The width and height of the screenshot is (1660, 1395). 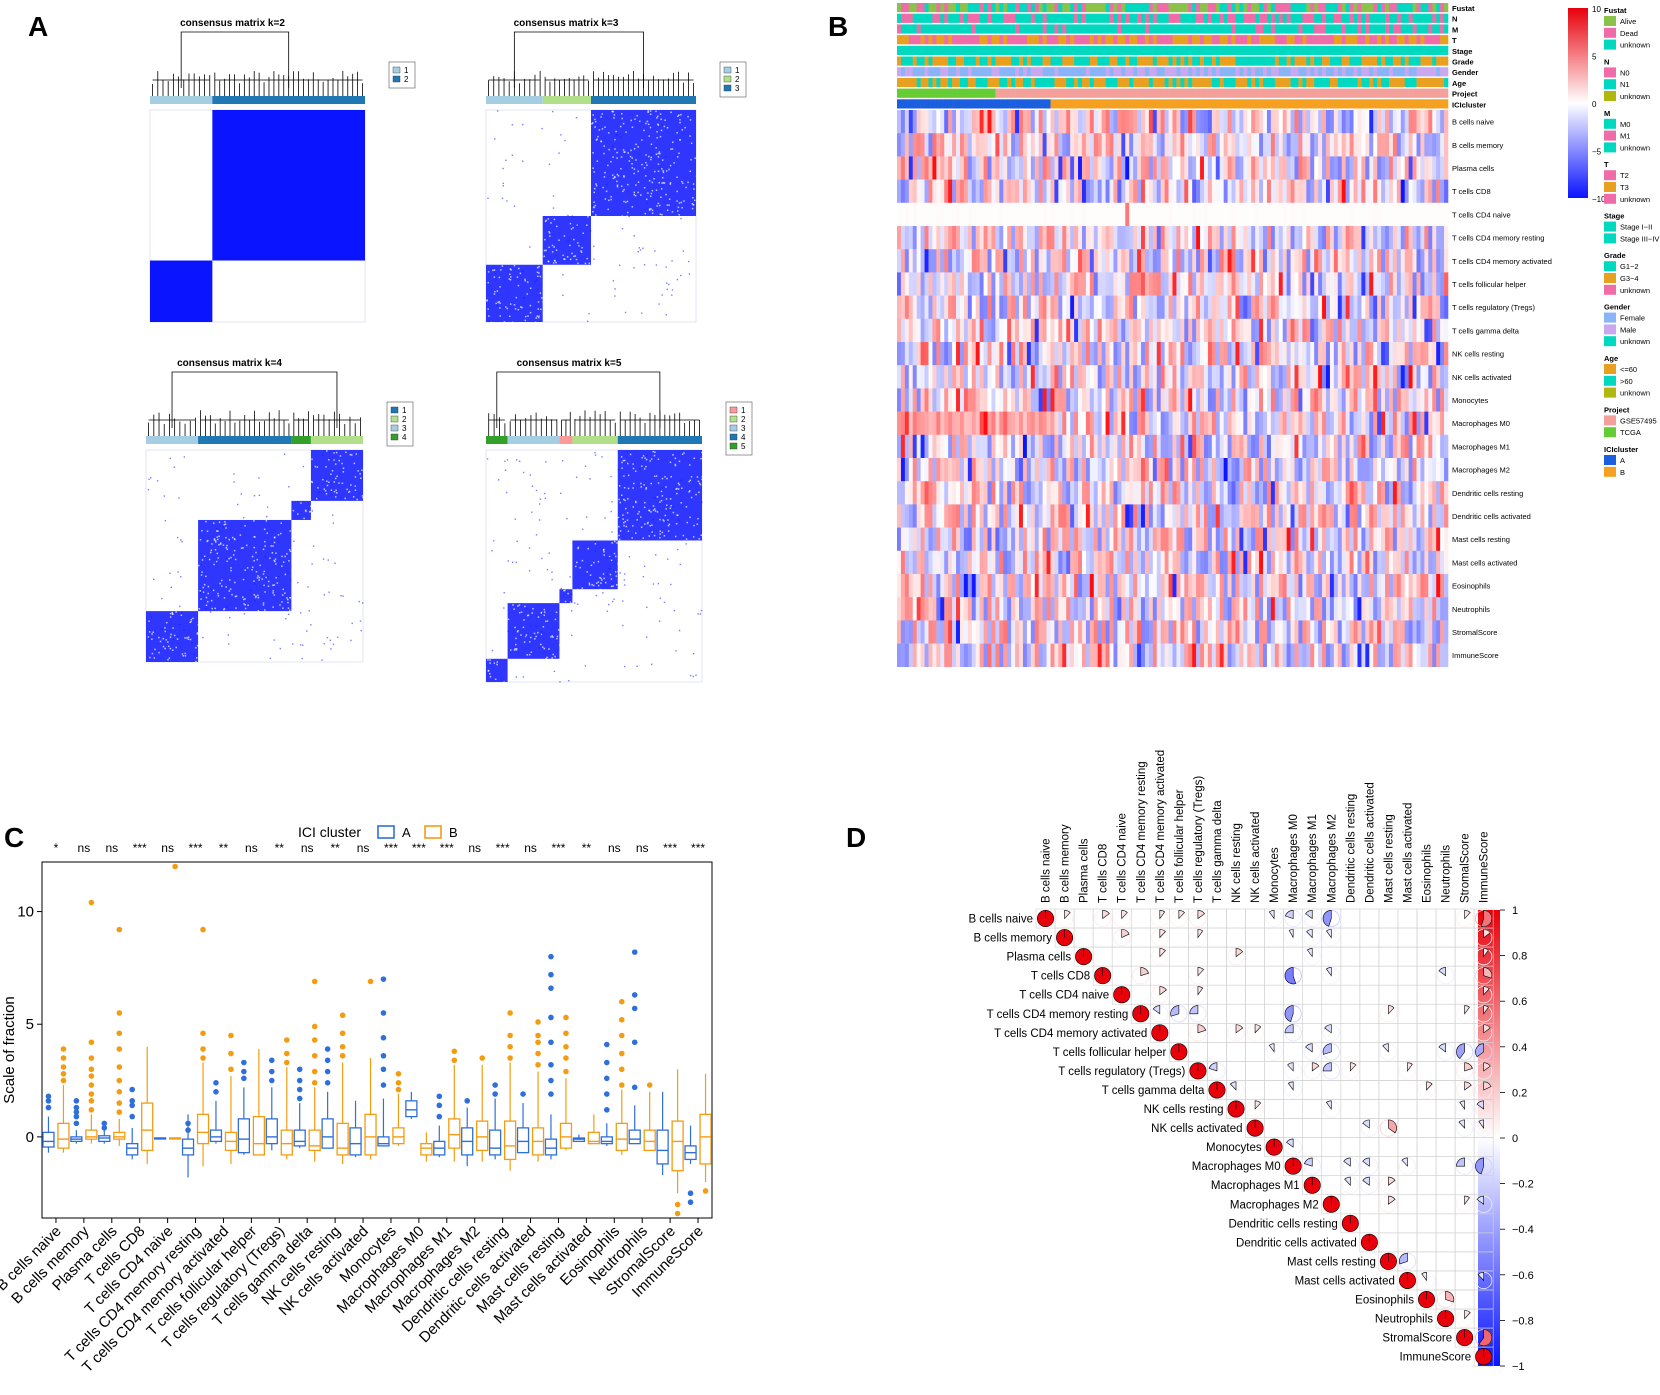 What do you see at coordinates (743, 446) in the screenshot?
I see `legend-label: 5` at bounding box center [743, 446].